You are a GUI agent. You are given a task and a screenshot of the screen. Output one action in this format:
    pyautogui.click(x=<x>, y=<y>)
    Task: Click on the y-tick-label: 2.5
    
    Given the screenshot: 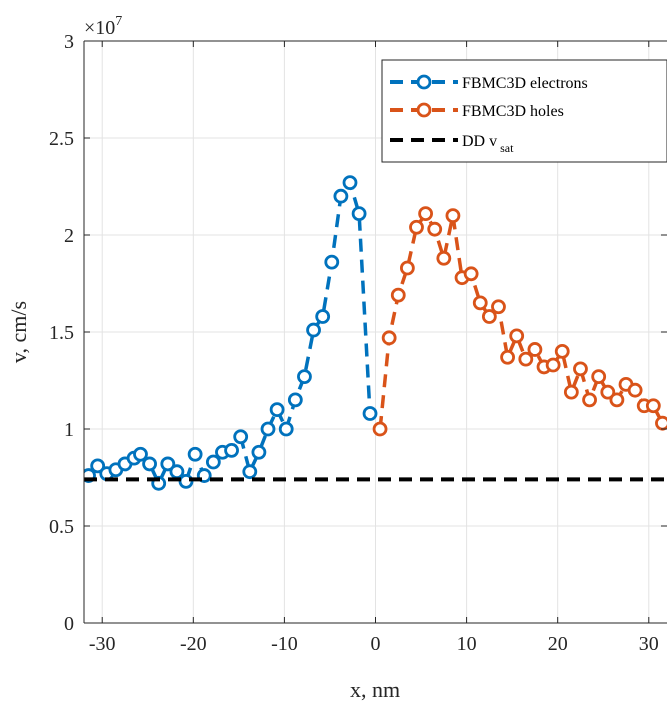 What is the action you would take?
    pyautogui.click(x=61, y=139)
    